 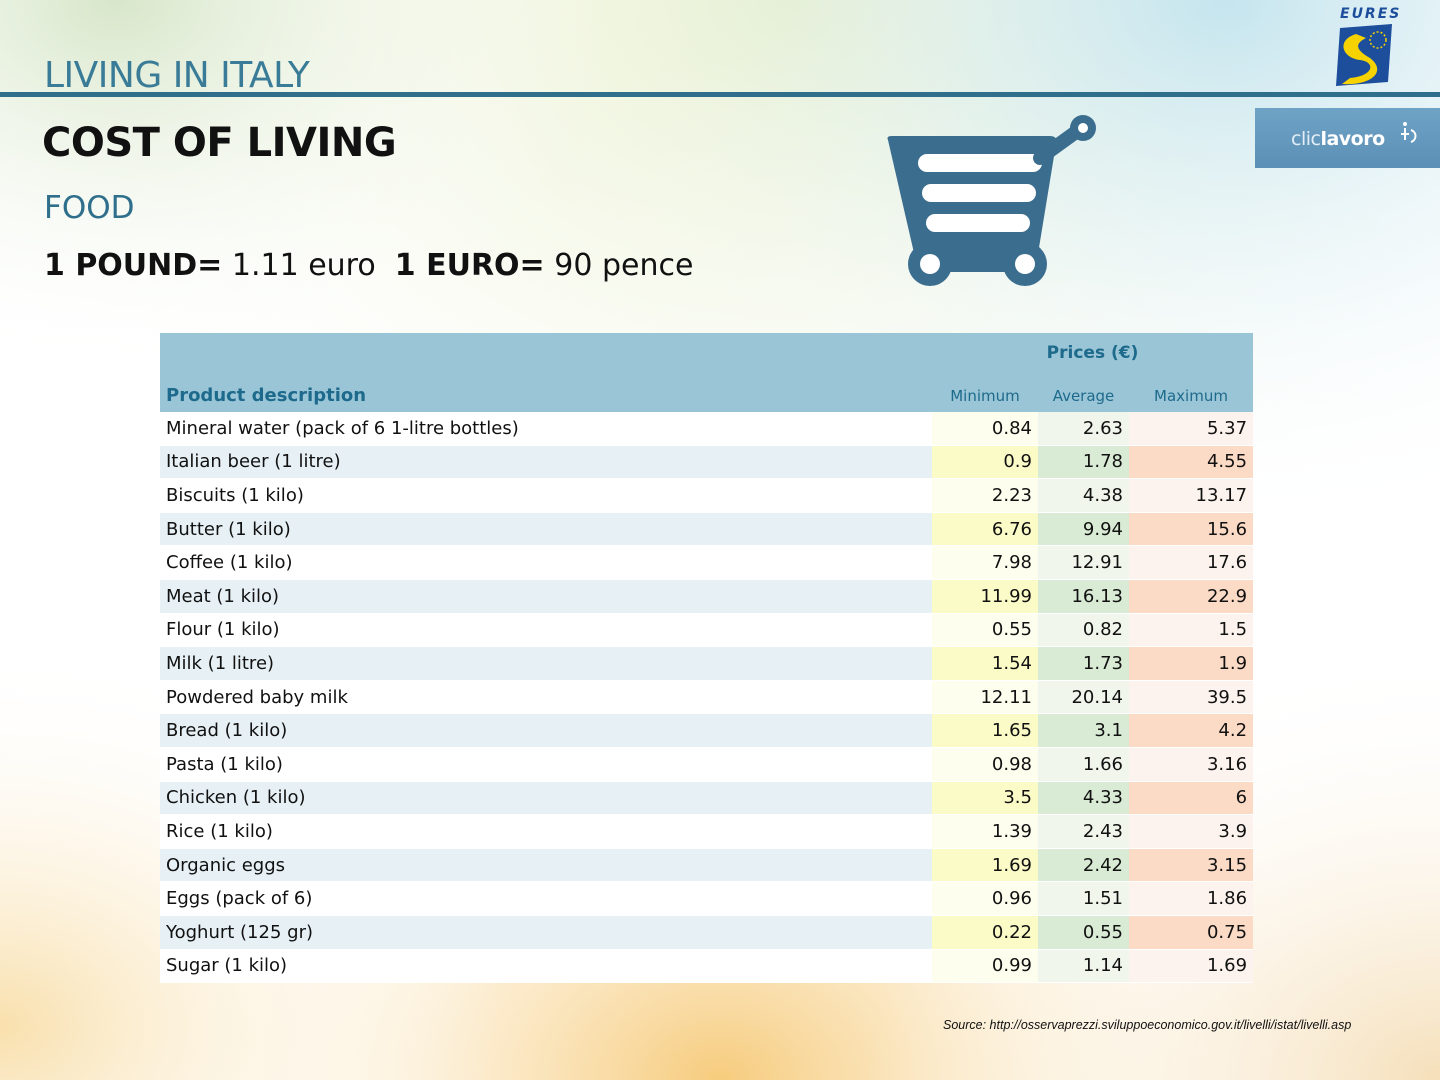 What do you see at coordinates (1083, 966) in the screenshot?
I see `average-price: 1.14` at bounding box center [1083, 966].